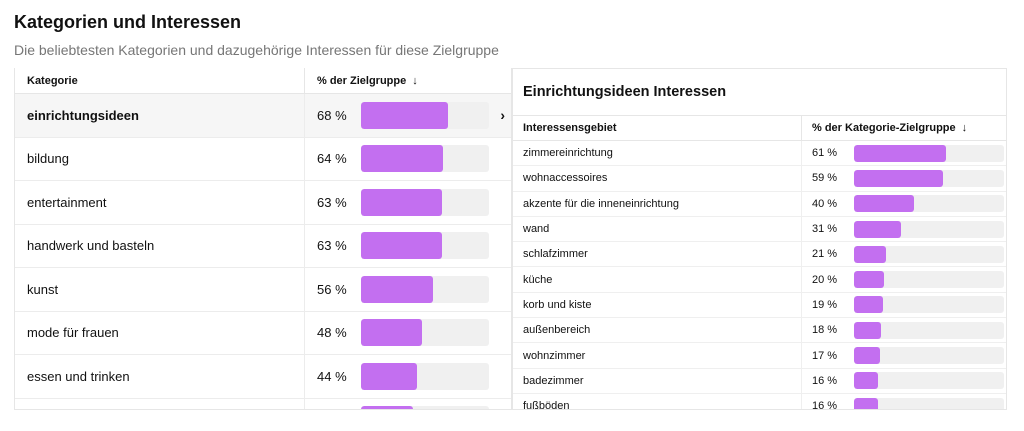  I want to click on interest-share-percent: 31 %, so click(825, 229).